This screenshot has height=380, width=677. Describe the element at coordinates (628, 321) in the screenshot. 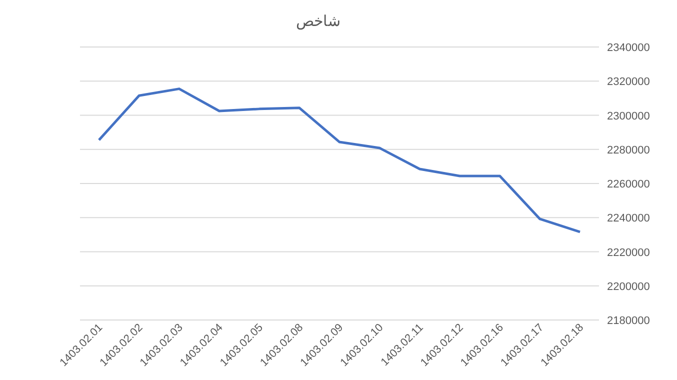

I see `y-tick-label: 2180000` at that location.